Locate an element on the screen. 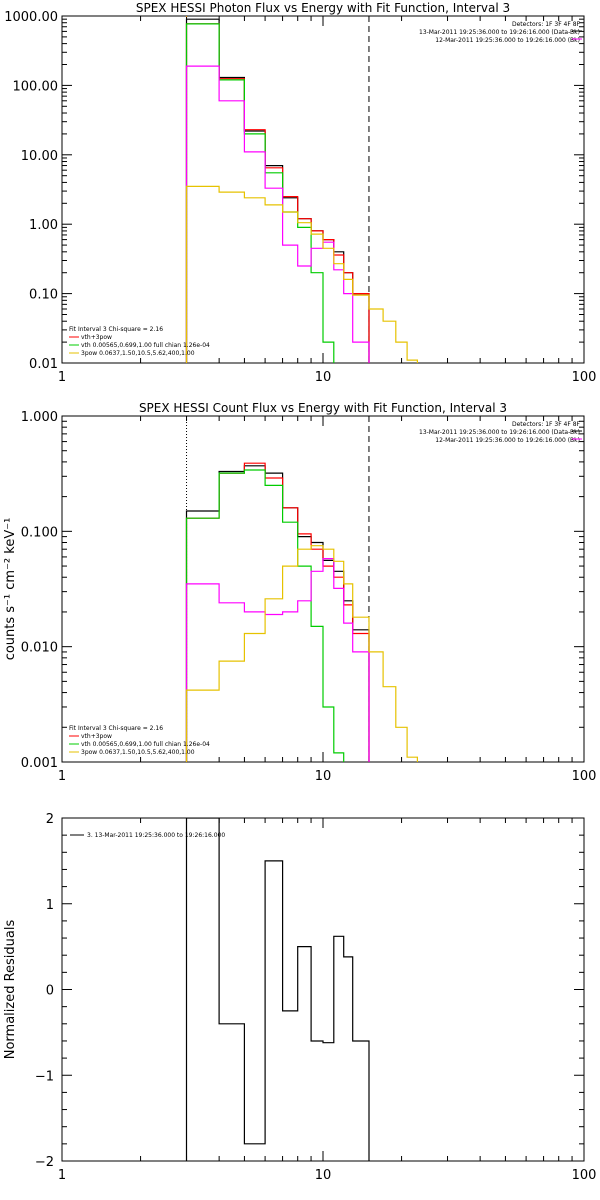 Image resolution: width=600 pixels, height=1200 pixels. y-tick-label: 10.00 is located at coordinates (39, 156).